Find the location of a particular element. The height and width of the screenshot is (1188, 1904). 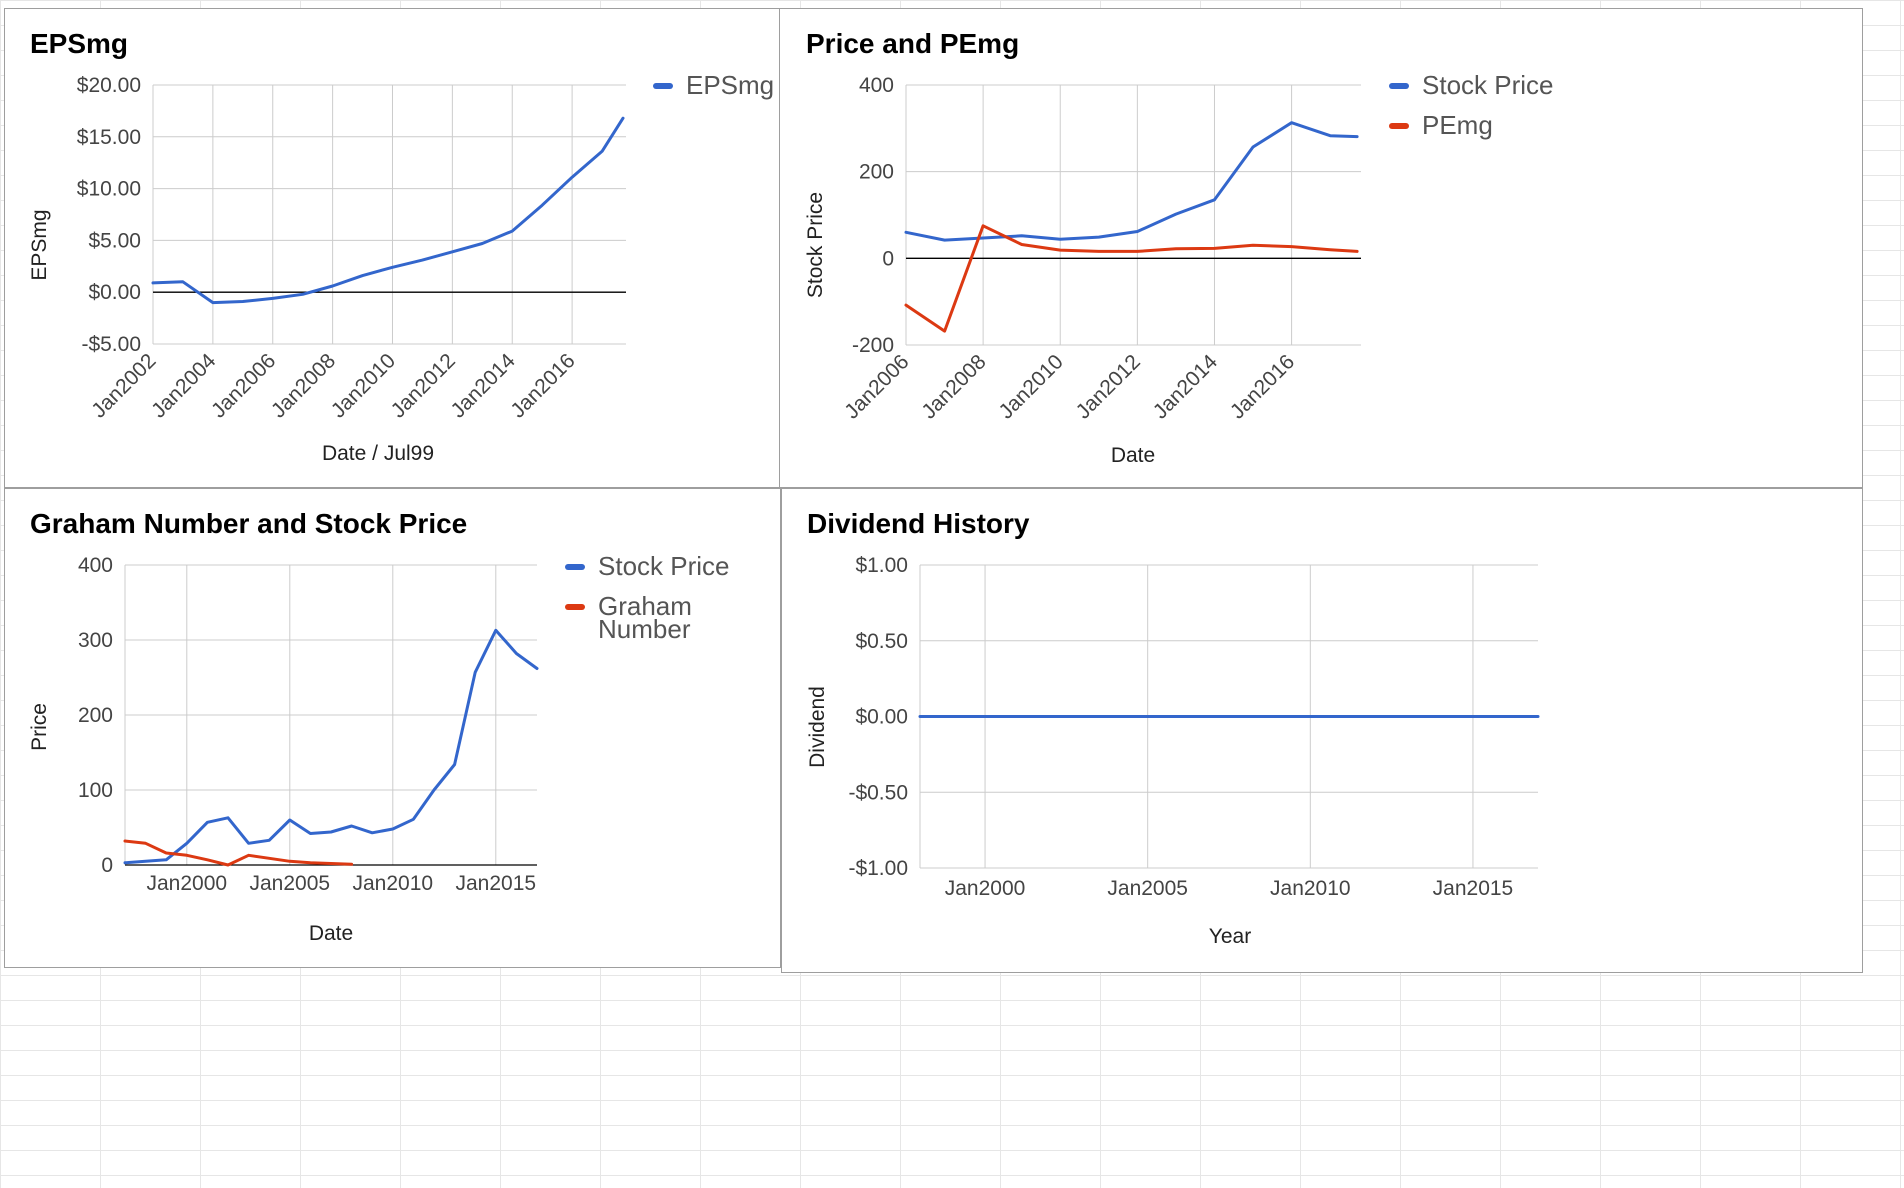

legend-label-line-1: Graham is located at coordinates (645, 606).